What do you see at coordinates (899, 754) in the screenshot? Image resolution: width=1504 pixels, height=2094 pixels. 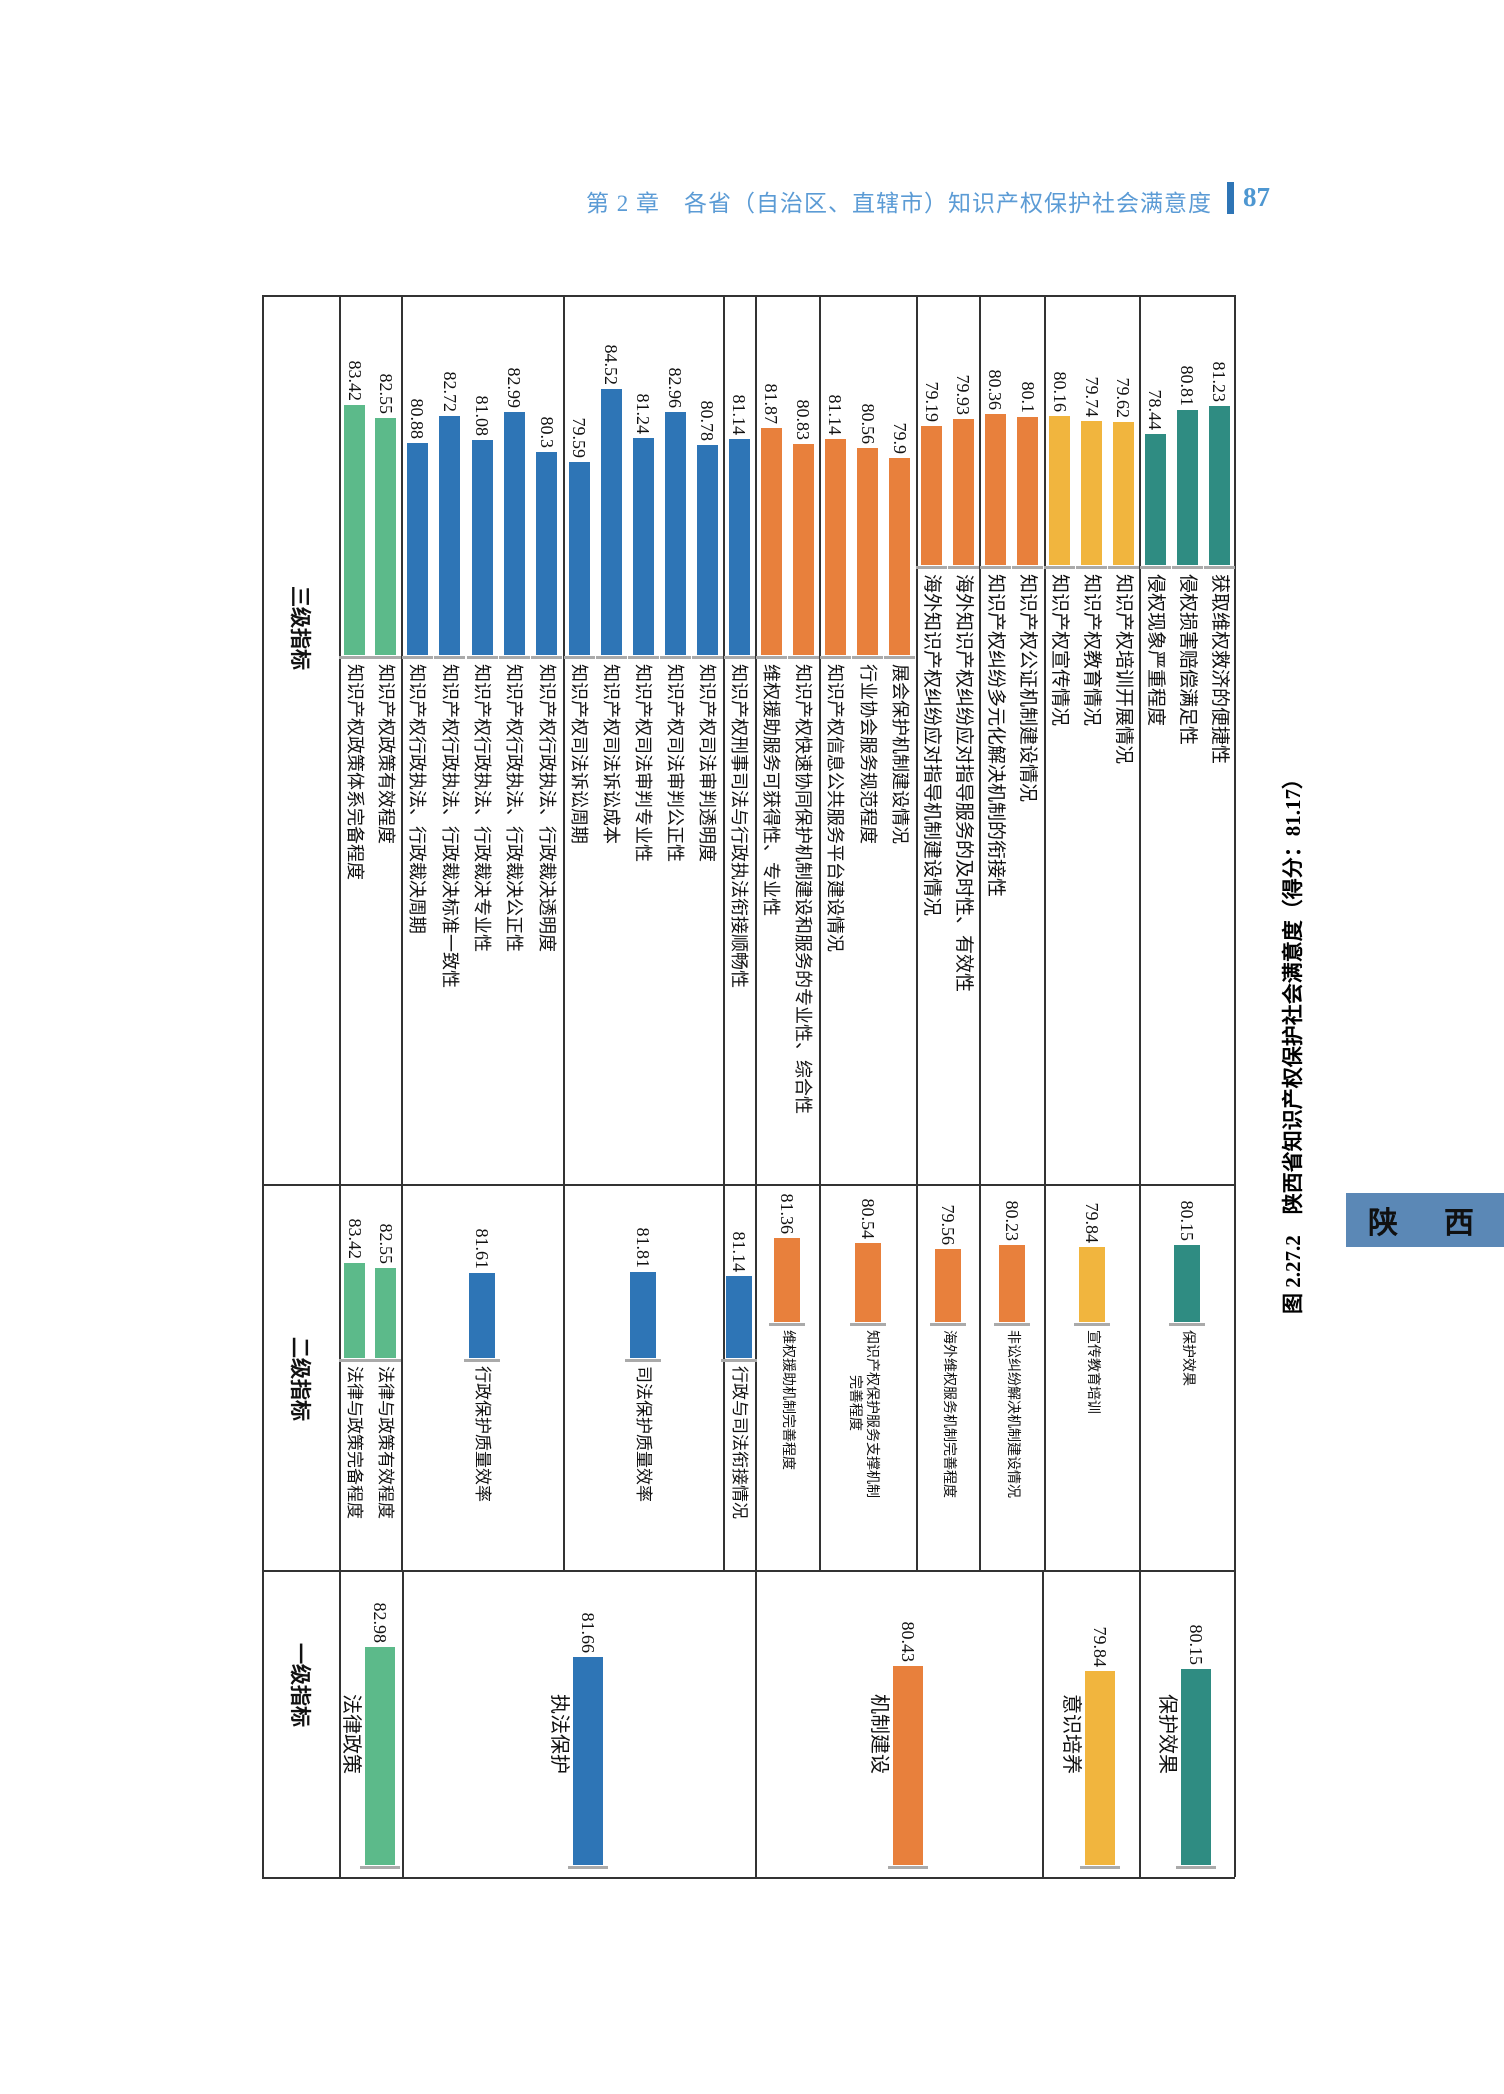 I see `category-label-l3: 展会保护机制建设情况` at bounding box center [899, 754].